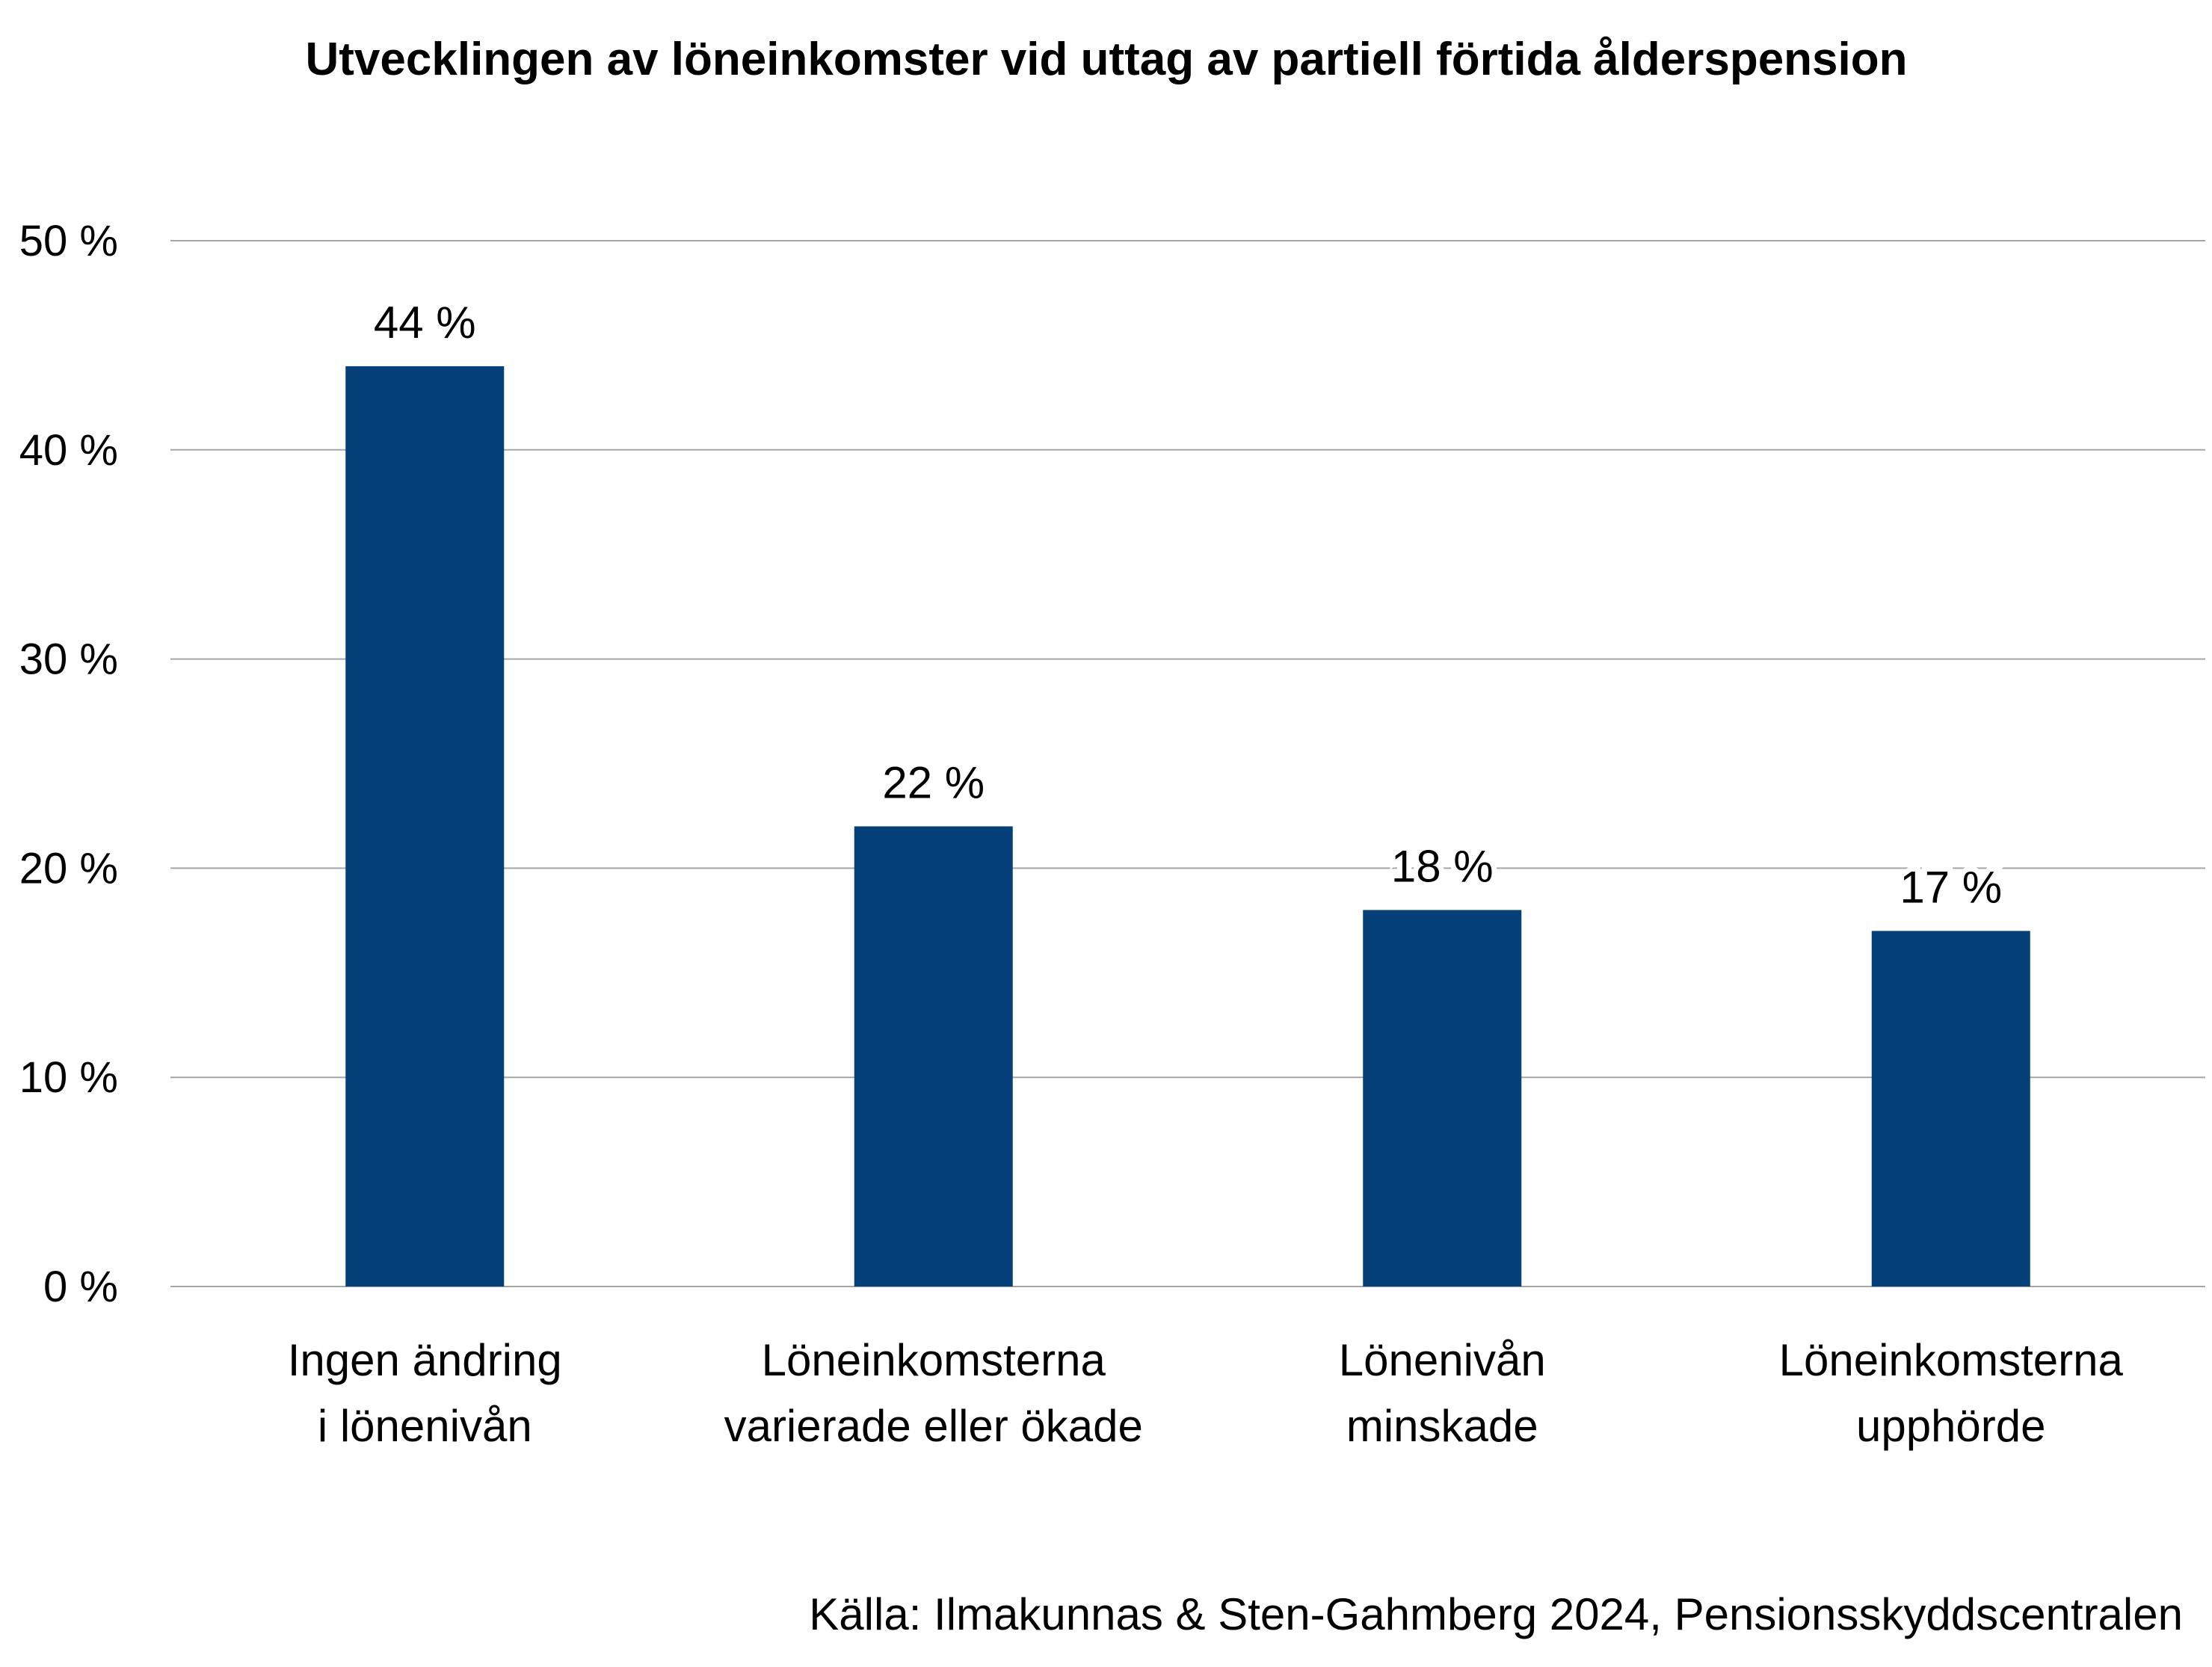  Describe the element at coordinates (1442, 866) in the screenshot. I see `data-label: 18 %` at that location.